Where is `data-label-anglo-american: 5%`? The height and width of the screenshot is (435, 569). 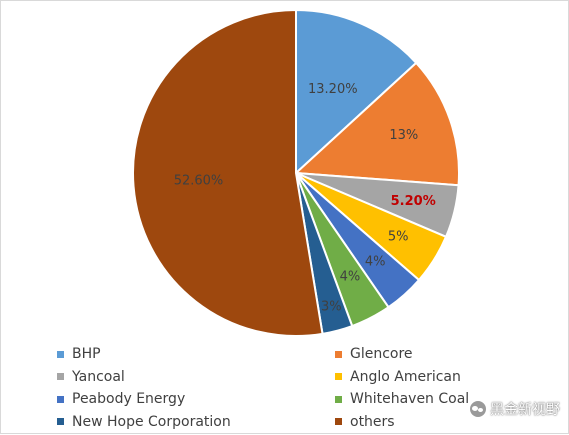
data-label-anglo-american: 5% is located at coordinates (398, 237).